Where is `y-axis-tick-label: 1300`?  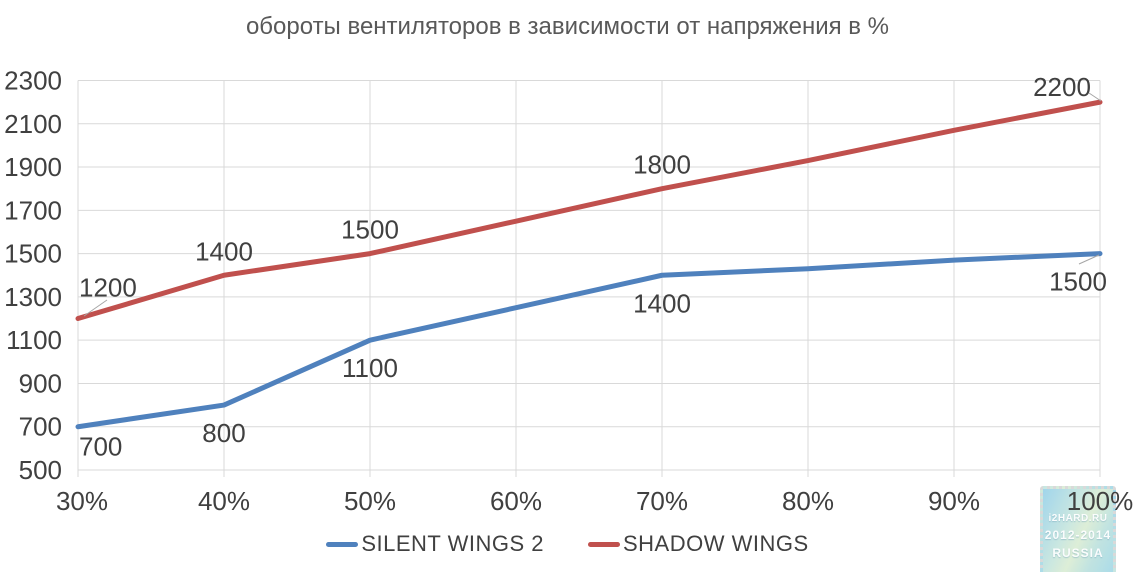 y-axis-tick-label: 1300 is located at coordinates (33, 297).